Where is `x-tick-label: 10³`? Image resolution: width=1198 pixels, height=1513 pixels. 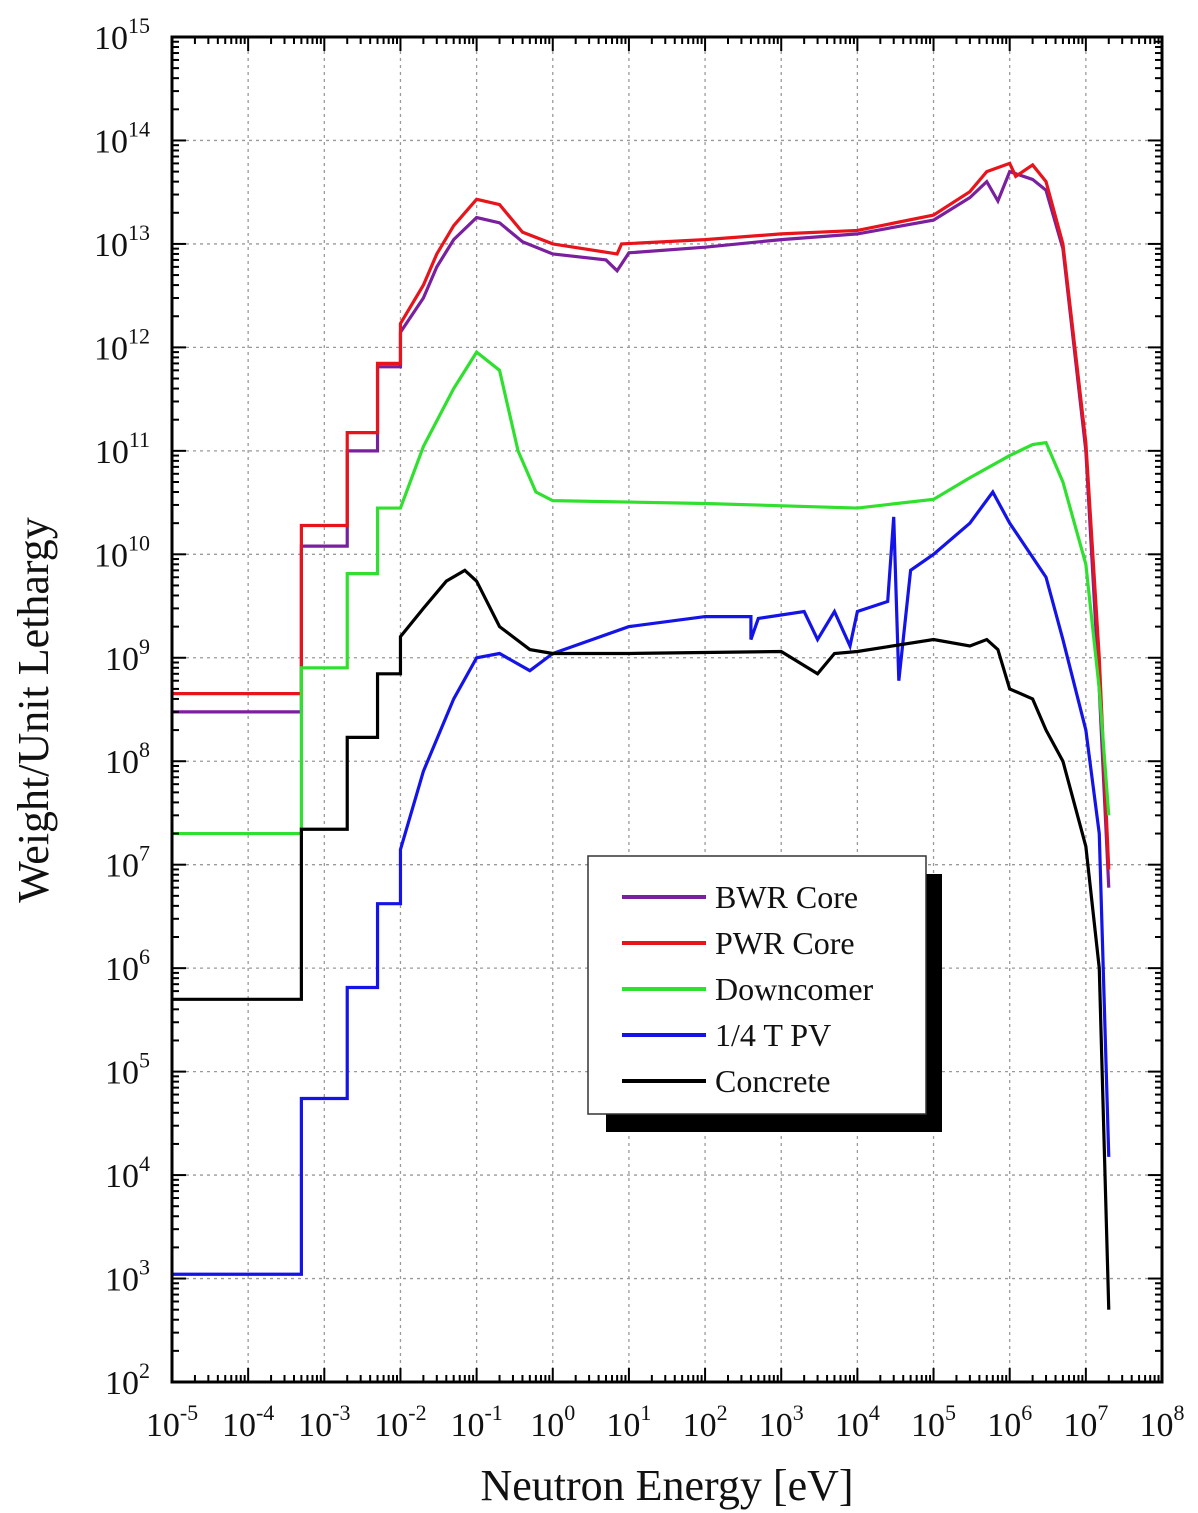 x-tick-label: 10³ is located at coordinates (781, 1422).